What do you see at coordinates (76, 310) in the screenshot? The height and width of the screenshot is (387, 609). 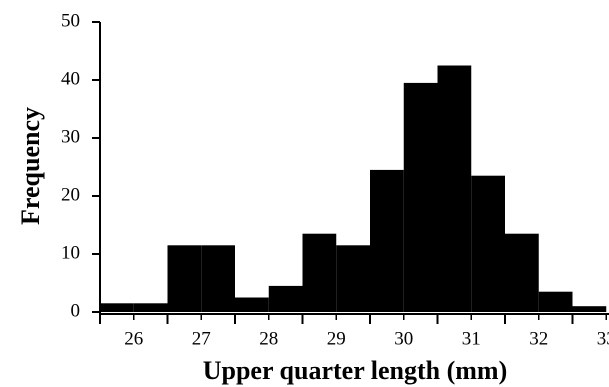 I see `y-tick-label: 0` at bounding box center [76, 310].